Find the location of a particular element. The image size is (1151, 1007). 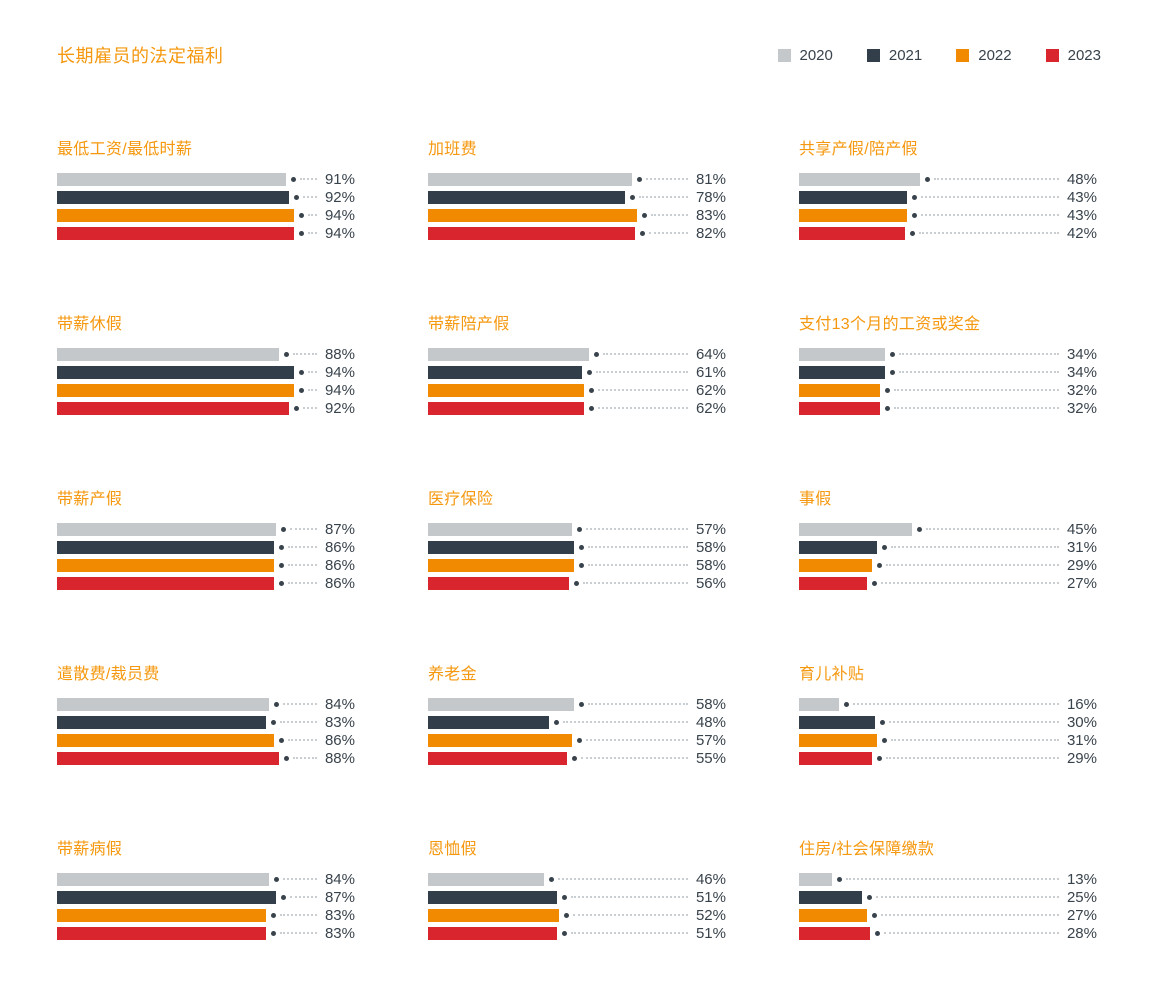

mini-bar-chart: 共享产假/陪产假 48% 43% 43% 42% is located at coordinates (948, 191).